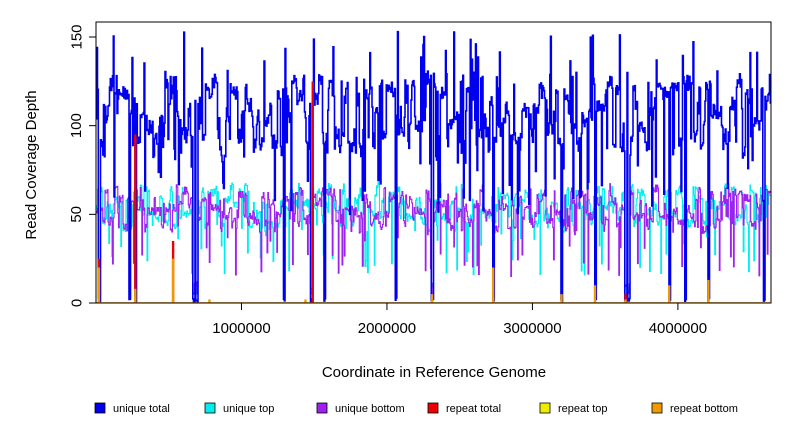 This screenshot has height=432, width=792. I want to click on legend-label: repeat bottom, so click(704, 409).